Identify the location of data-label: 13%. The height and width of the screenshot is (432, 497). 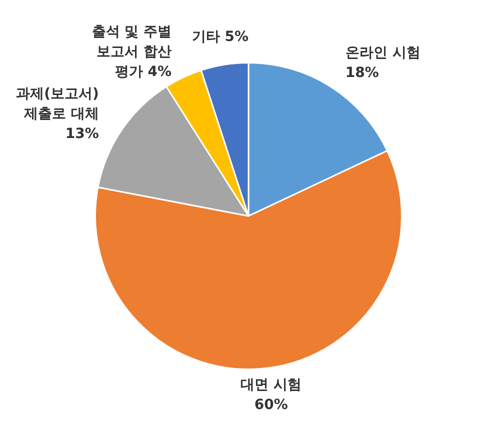
(82, 134).